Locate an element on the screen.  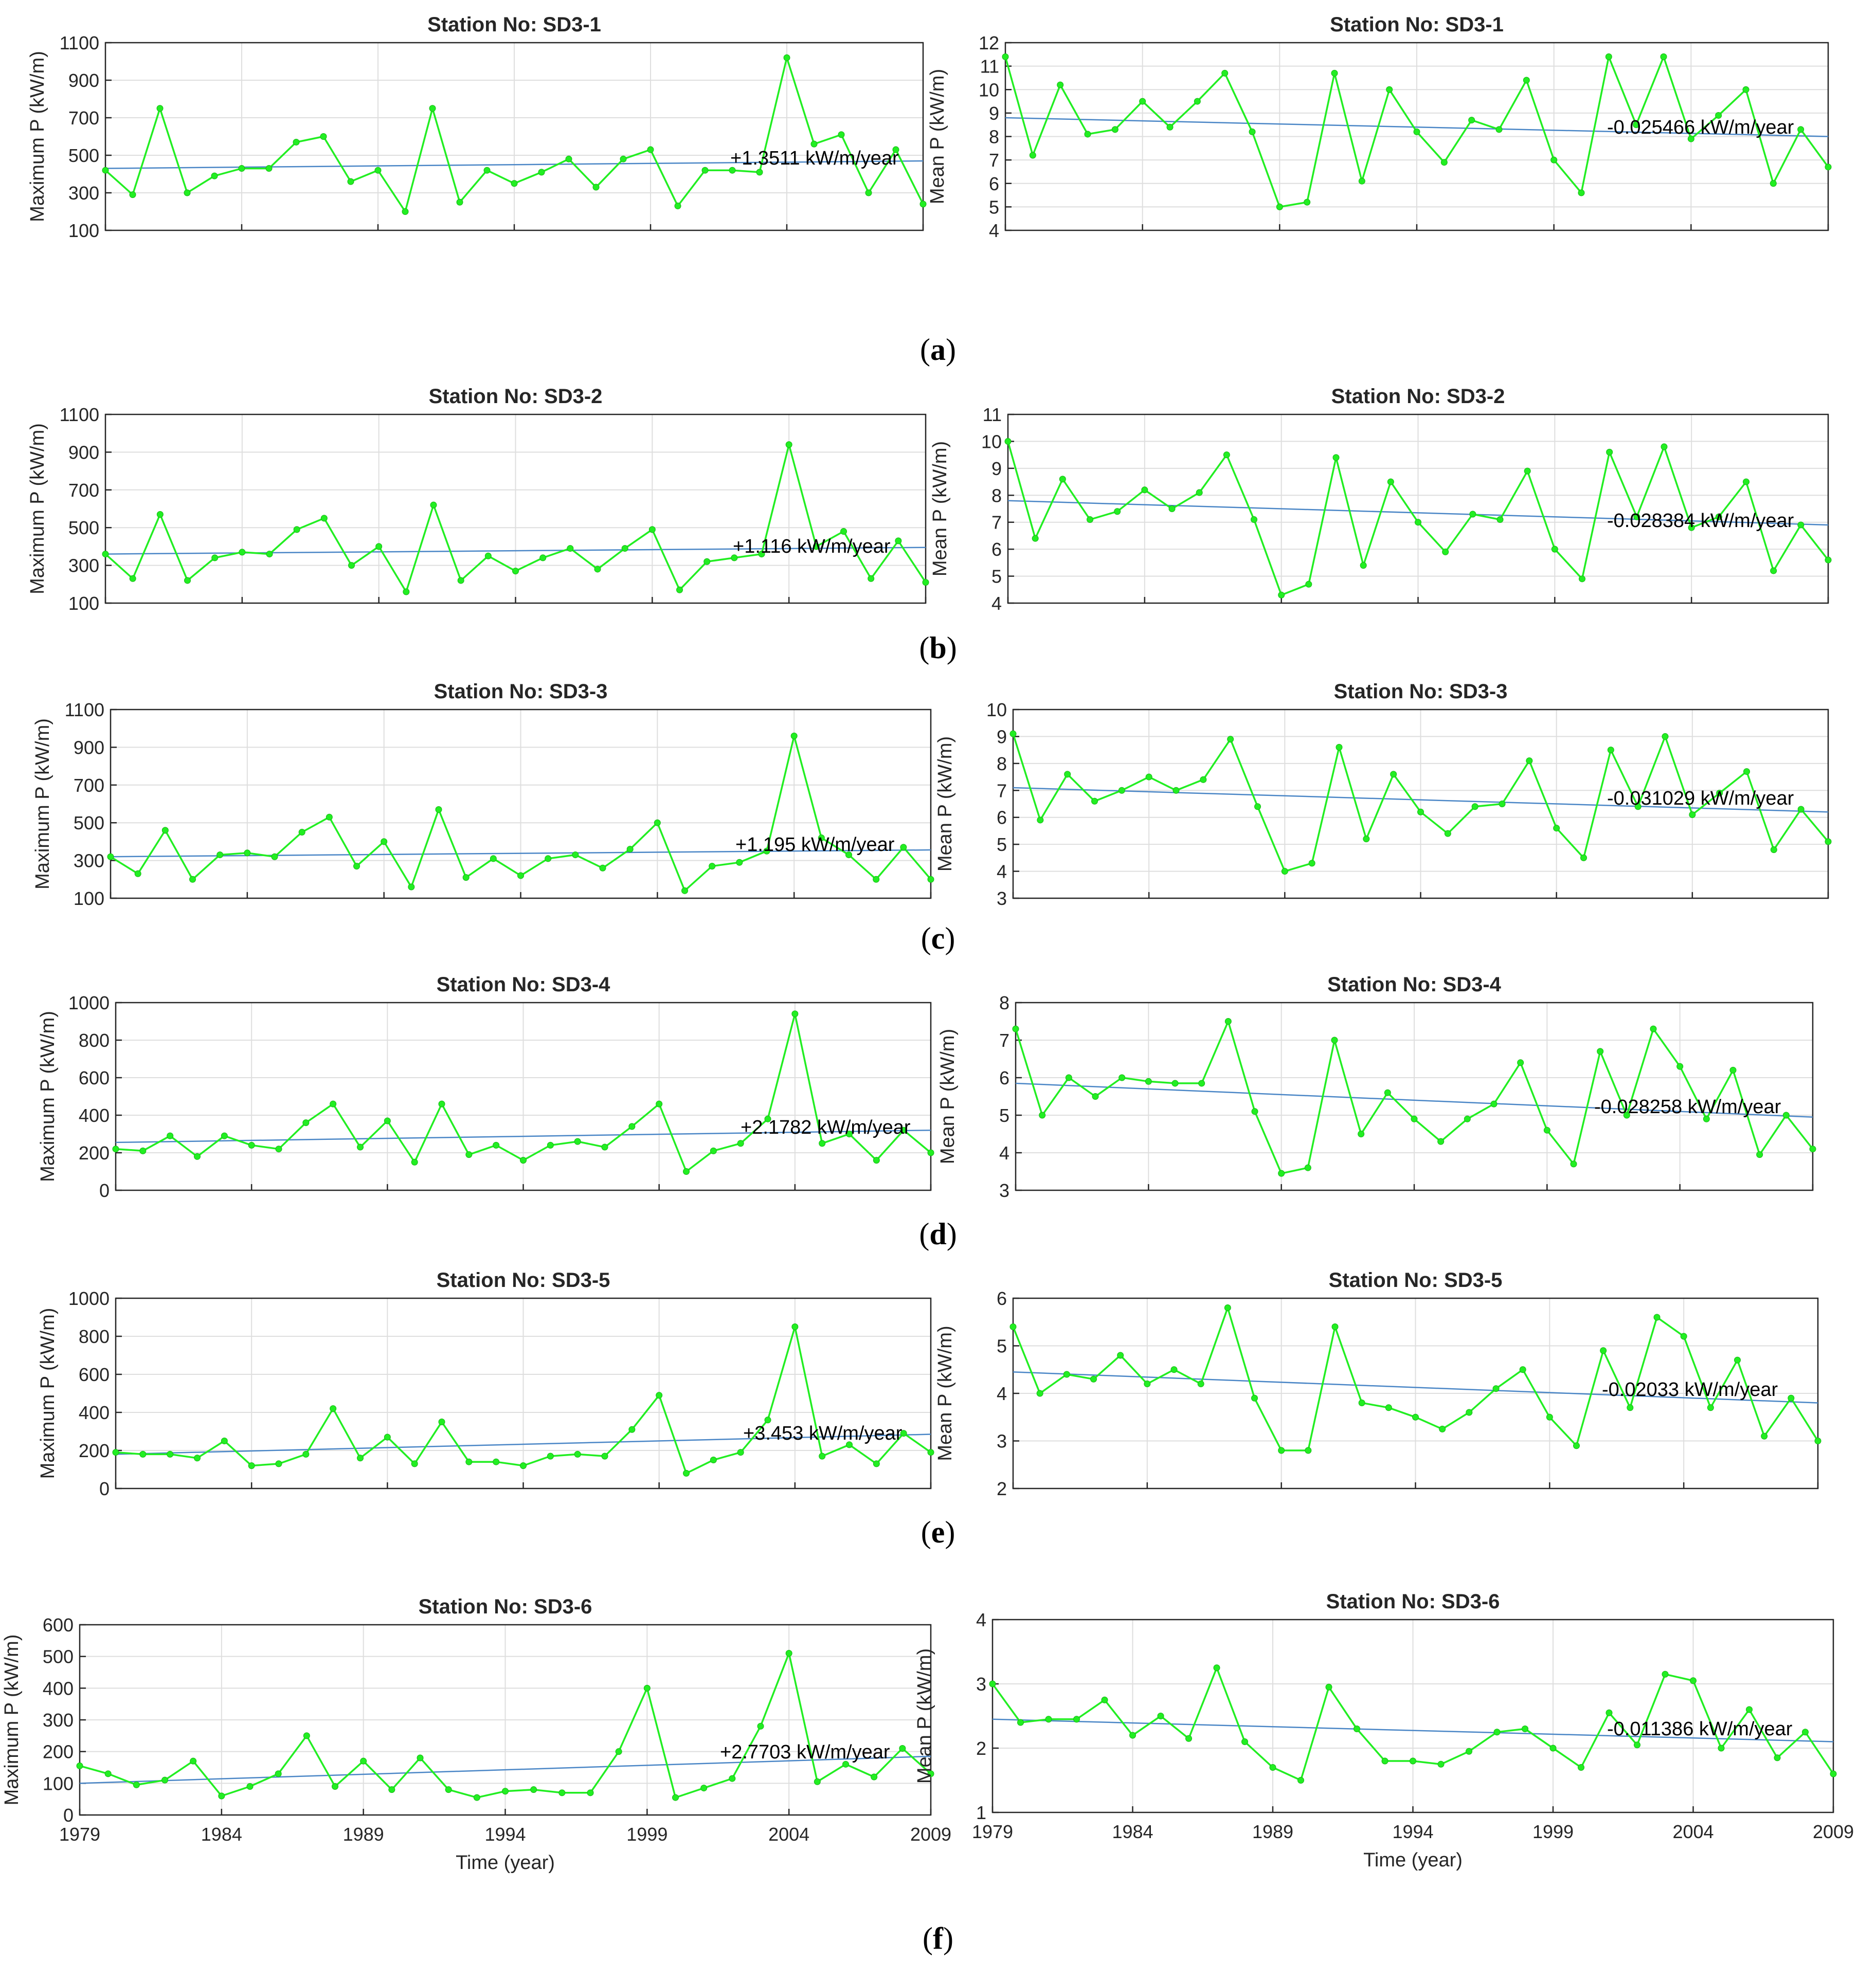
y-tick-label: 6 is located at coordinates (1002, 1299).